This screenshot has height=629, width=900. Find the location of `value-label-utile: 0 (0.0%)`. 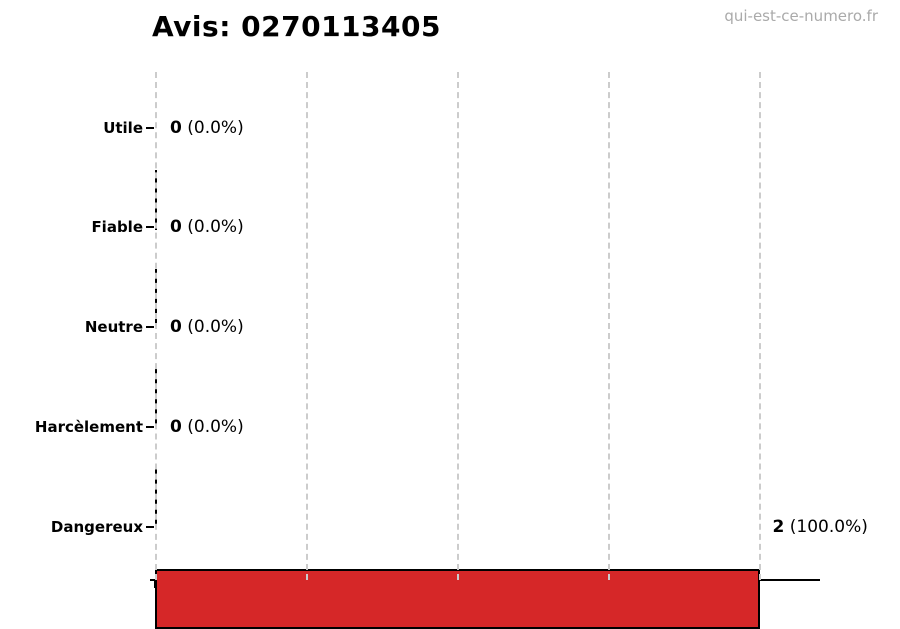

value-label-utile: 0 (0.0%) is located at coordinates (207, 128).